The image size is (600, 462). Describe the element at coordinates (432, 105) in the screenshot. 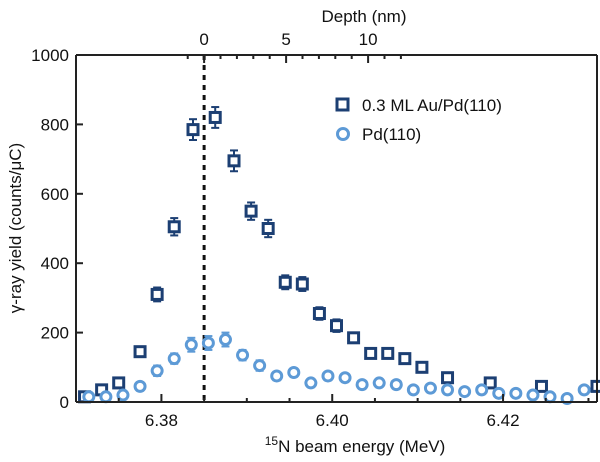

I see `legend-label-au: 0.3 ML Au/Pd(110)` at that location.